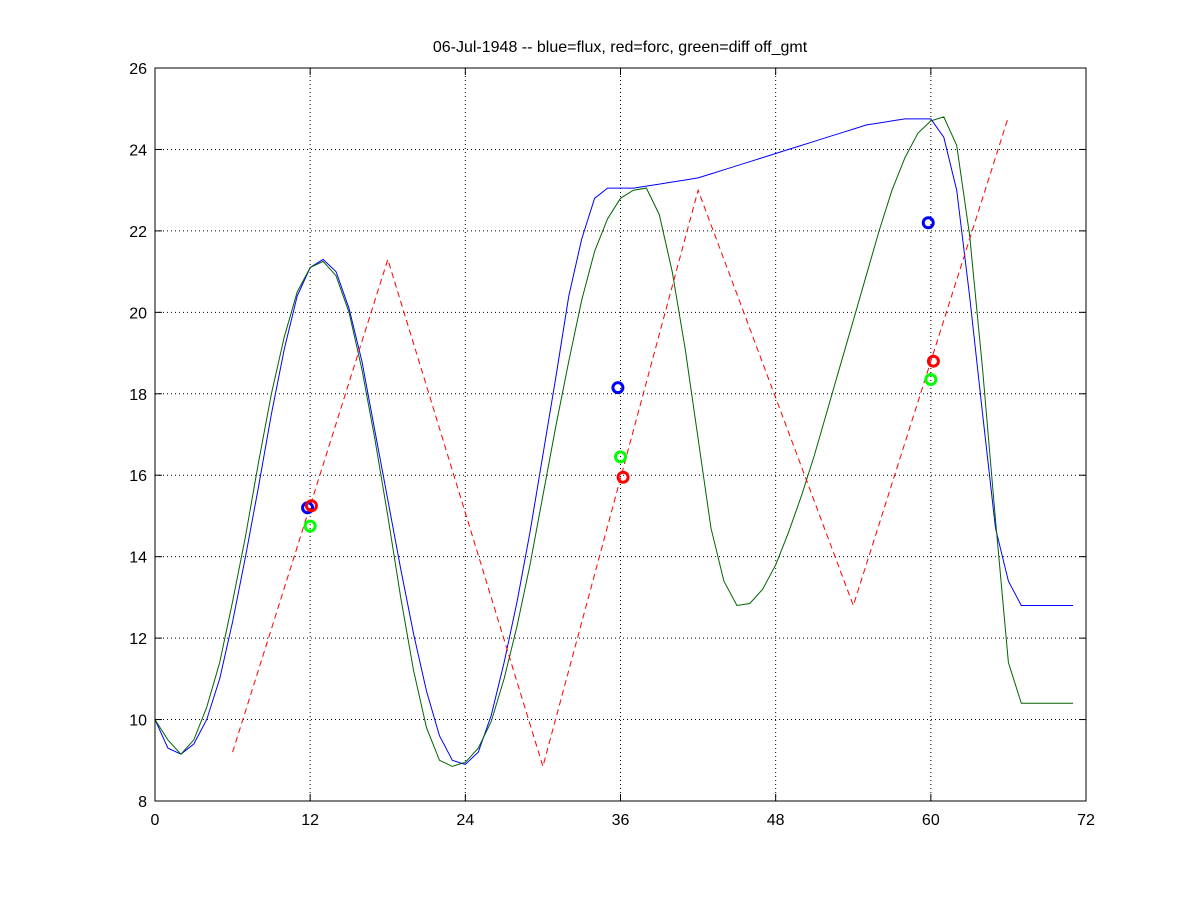  Describe the element at coordinates (142, 802) in the screenshot. I see `y-tick-label: 8` at that location.